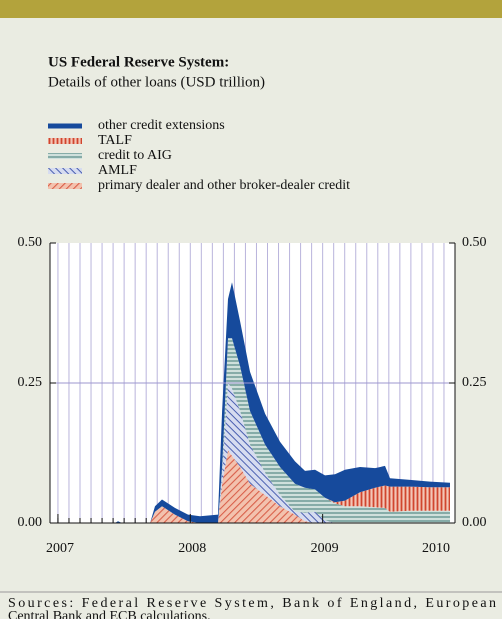 This screenshot has width=502, height=619. I want to click on chart-title: US Federal Reserve System:, so click(138, 62).